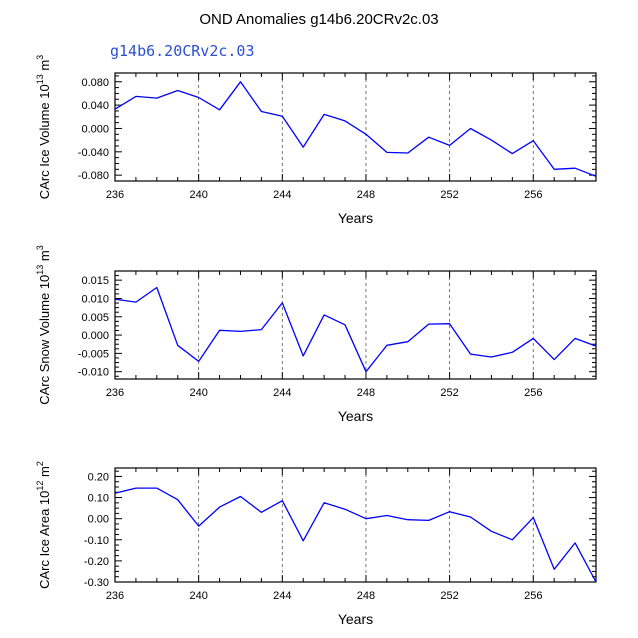 The width and height of the screenshot is (638, 638). Describe the element at coordinates (93, 153) in the screenshot. I see `y-tick-label: -0.040` at that location.